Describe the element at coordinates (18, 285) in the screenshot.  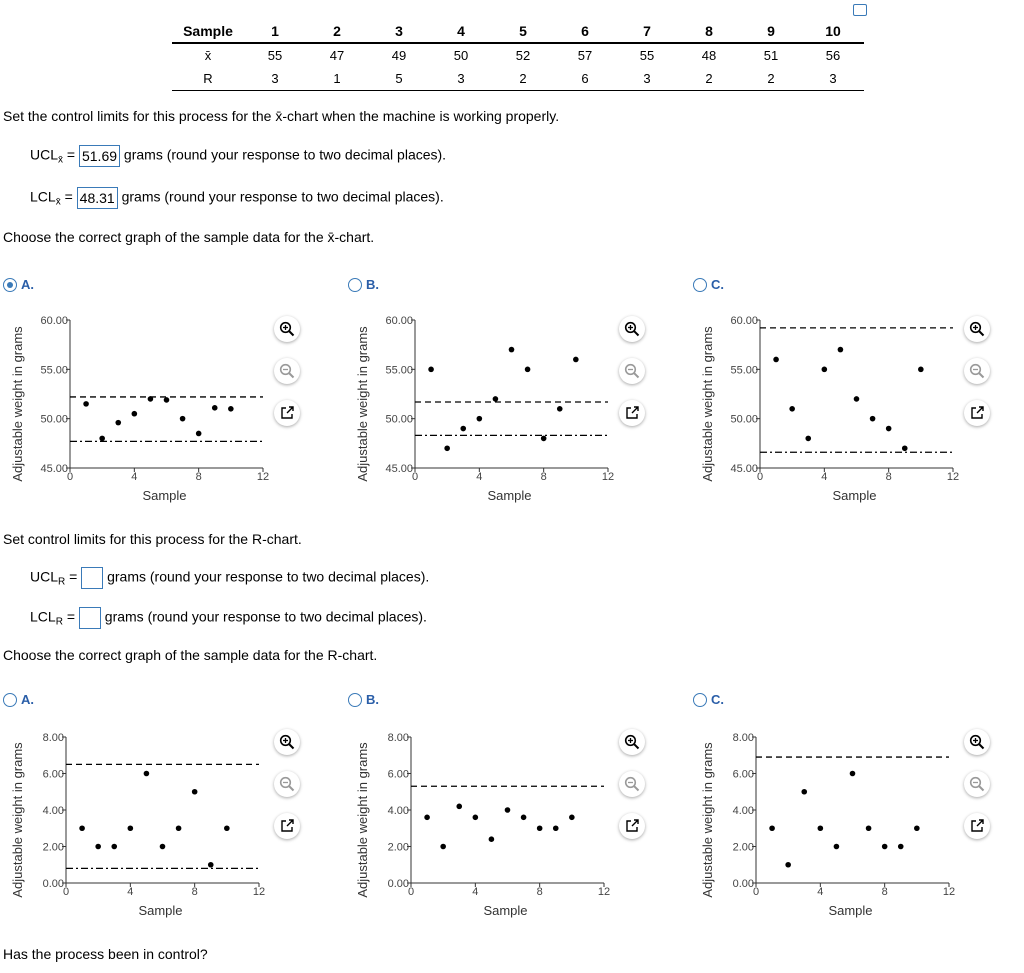
I see `option-radio-xA: A.` at that location.